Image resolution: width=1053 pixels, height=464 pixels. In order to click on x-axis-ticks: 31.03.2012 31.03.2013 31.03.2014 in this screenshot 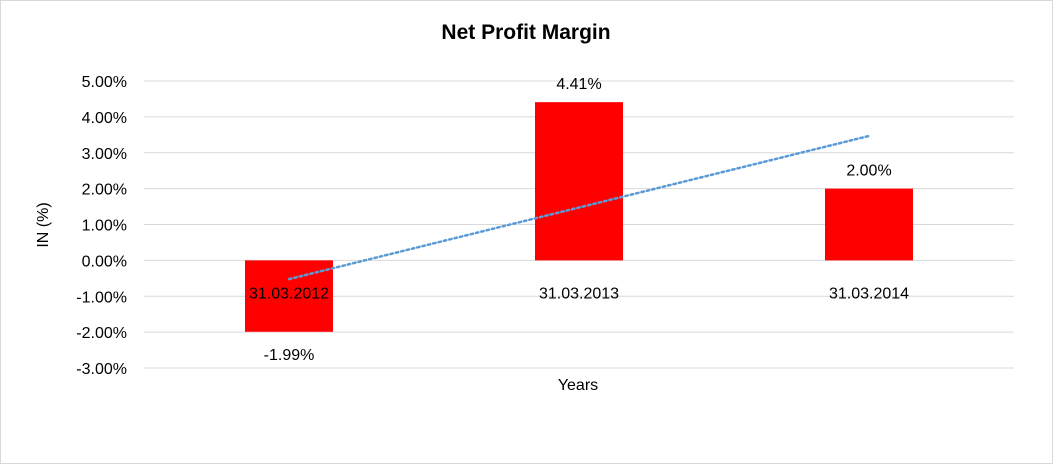, I will do `click(579, 293)`.